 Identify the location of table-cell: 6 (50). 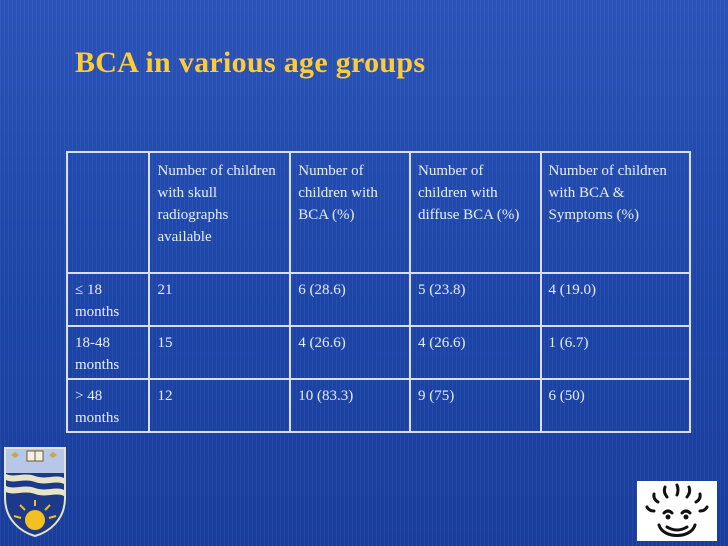
(615, 405).